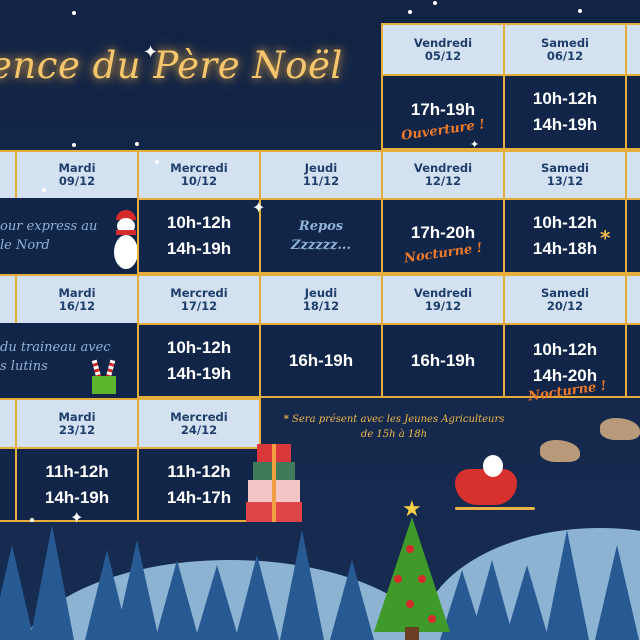 The width and height of the screenshot is (640, 640). Describe the element at coordinates (77, 305) in the screenshot. I see `day-date: 16/12` at that location.